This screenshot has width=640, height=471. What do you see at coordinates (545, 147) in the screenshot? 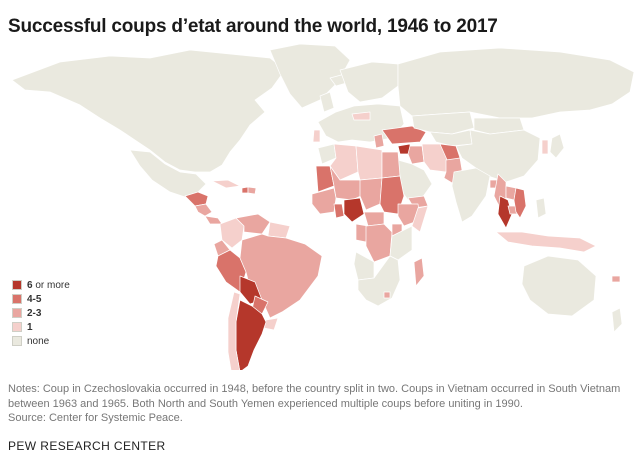
I see `region-korea` at bounding box center [545, 147].